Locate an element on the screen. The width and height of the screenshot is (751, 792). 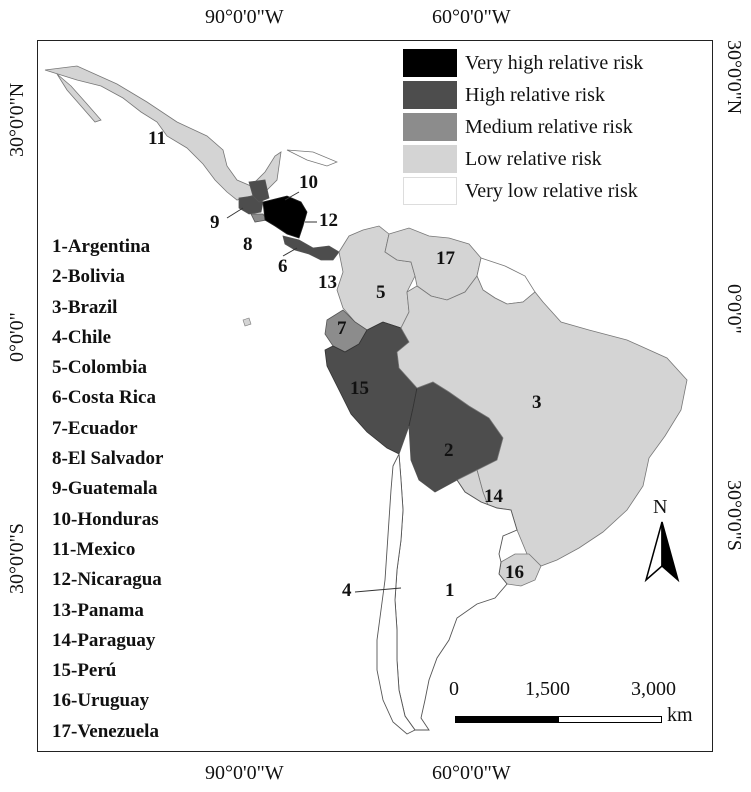
legend-item: Medium relative risk is located at coordinates (553, 127).